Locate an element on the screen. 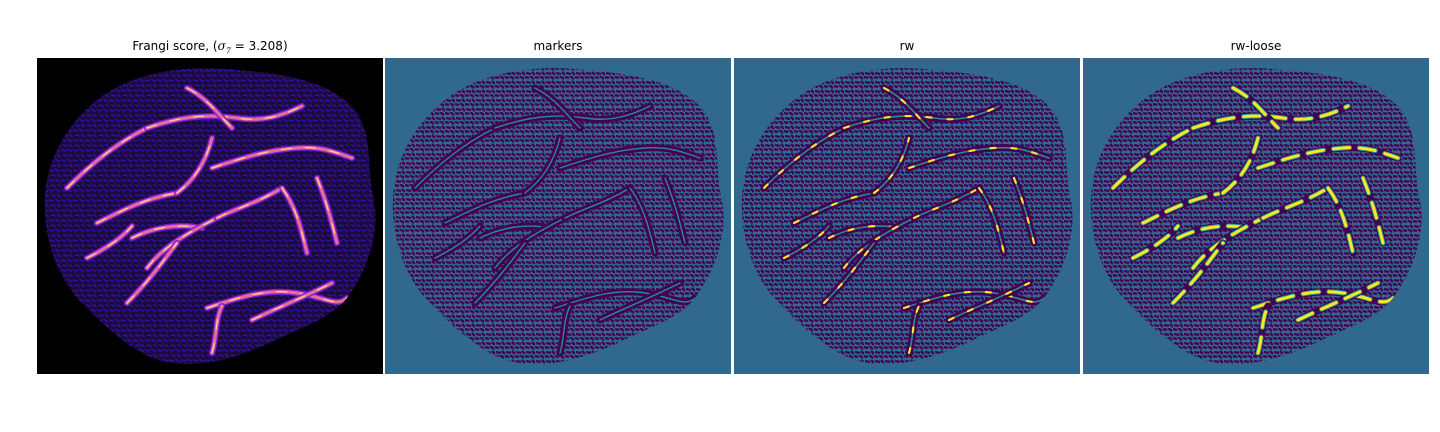 This screenshot has height=432, width=1440. sigma-symbol: σ is located at coordinates (221, 46).